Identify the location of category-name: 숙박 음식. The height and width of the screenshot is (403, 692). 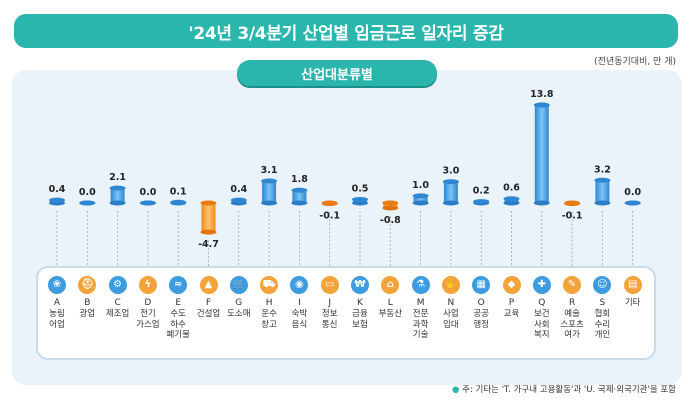
(299, 319).